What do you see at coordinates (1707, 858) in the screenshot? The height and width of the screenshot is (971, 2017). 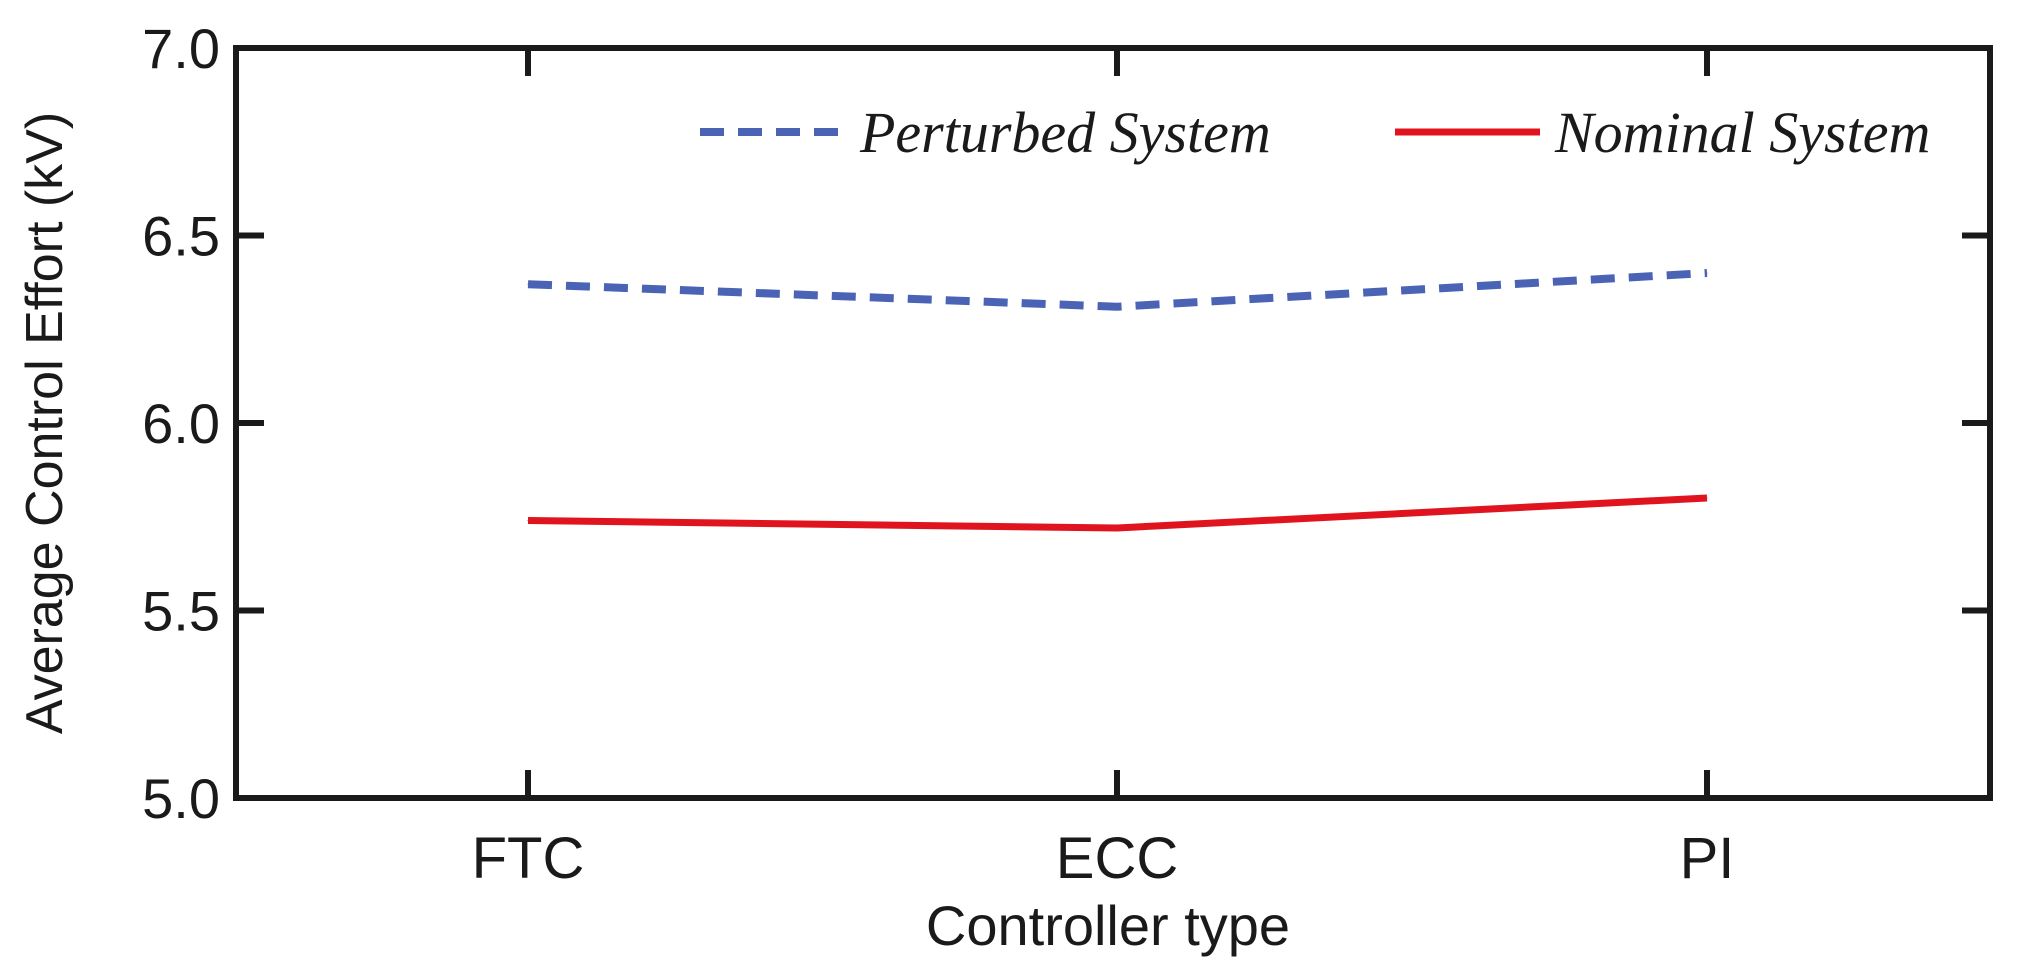 I see `x-tick-label: PI` at bounding box center [1707, 858].